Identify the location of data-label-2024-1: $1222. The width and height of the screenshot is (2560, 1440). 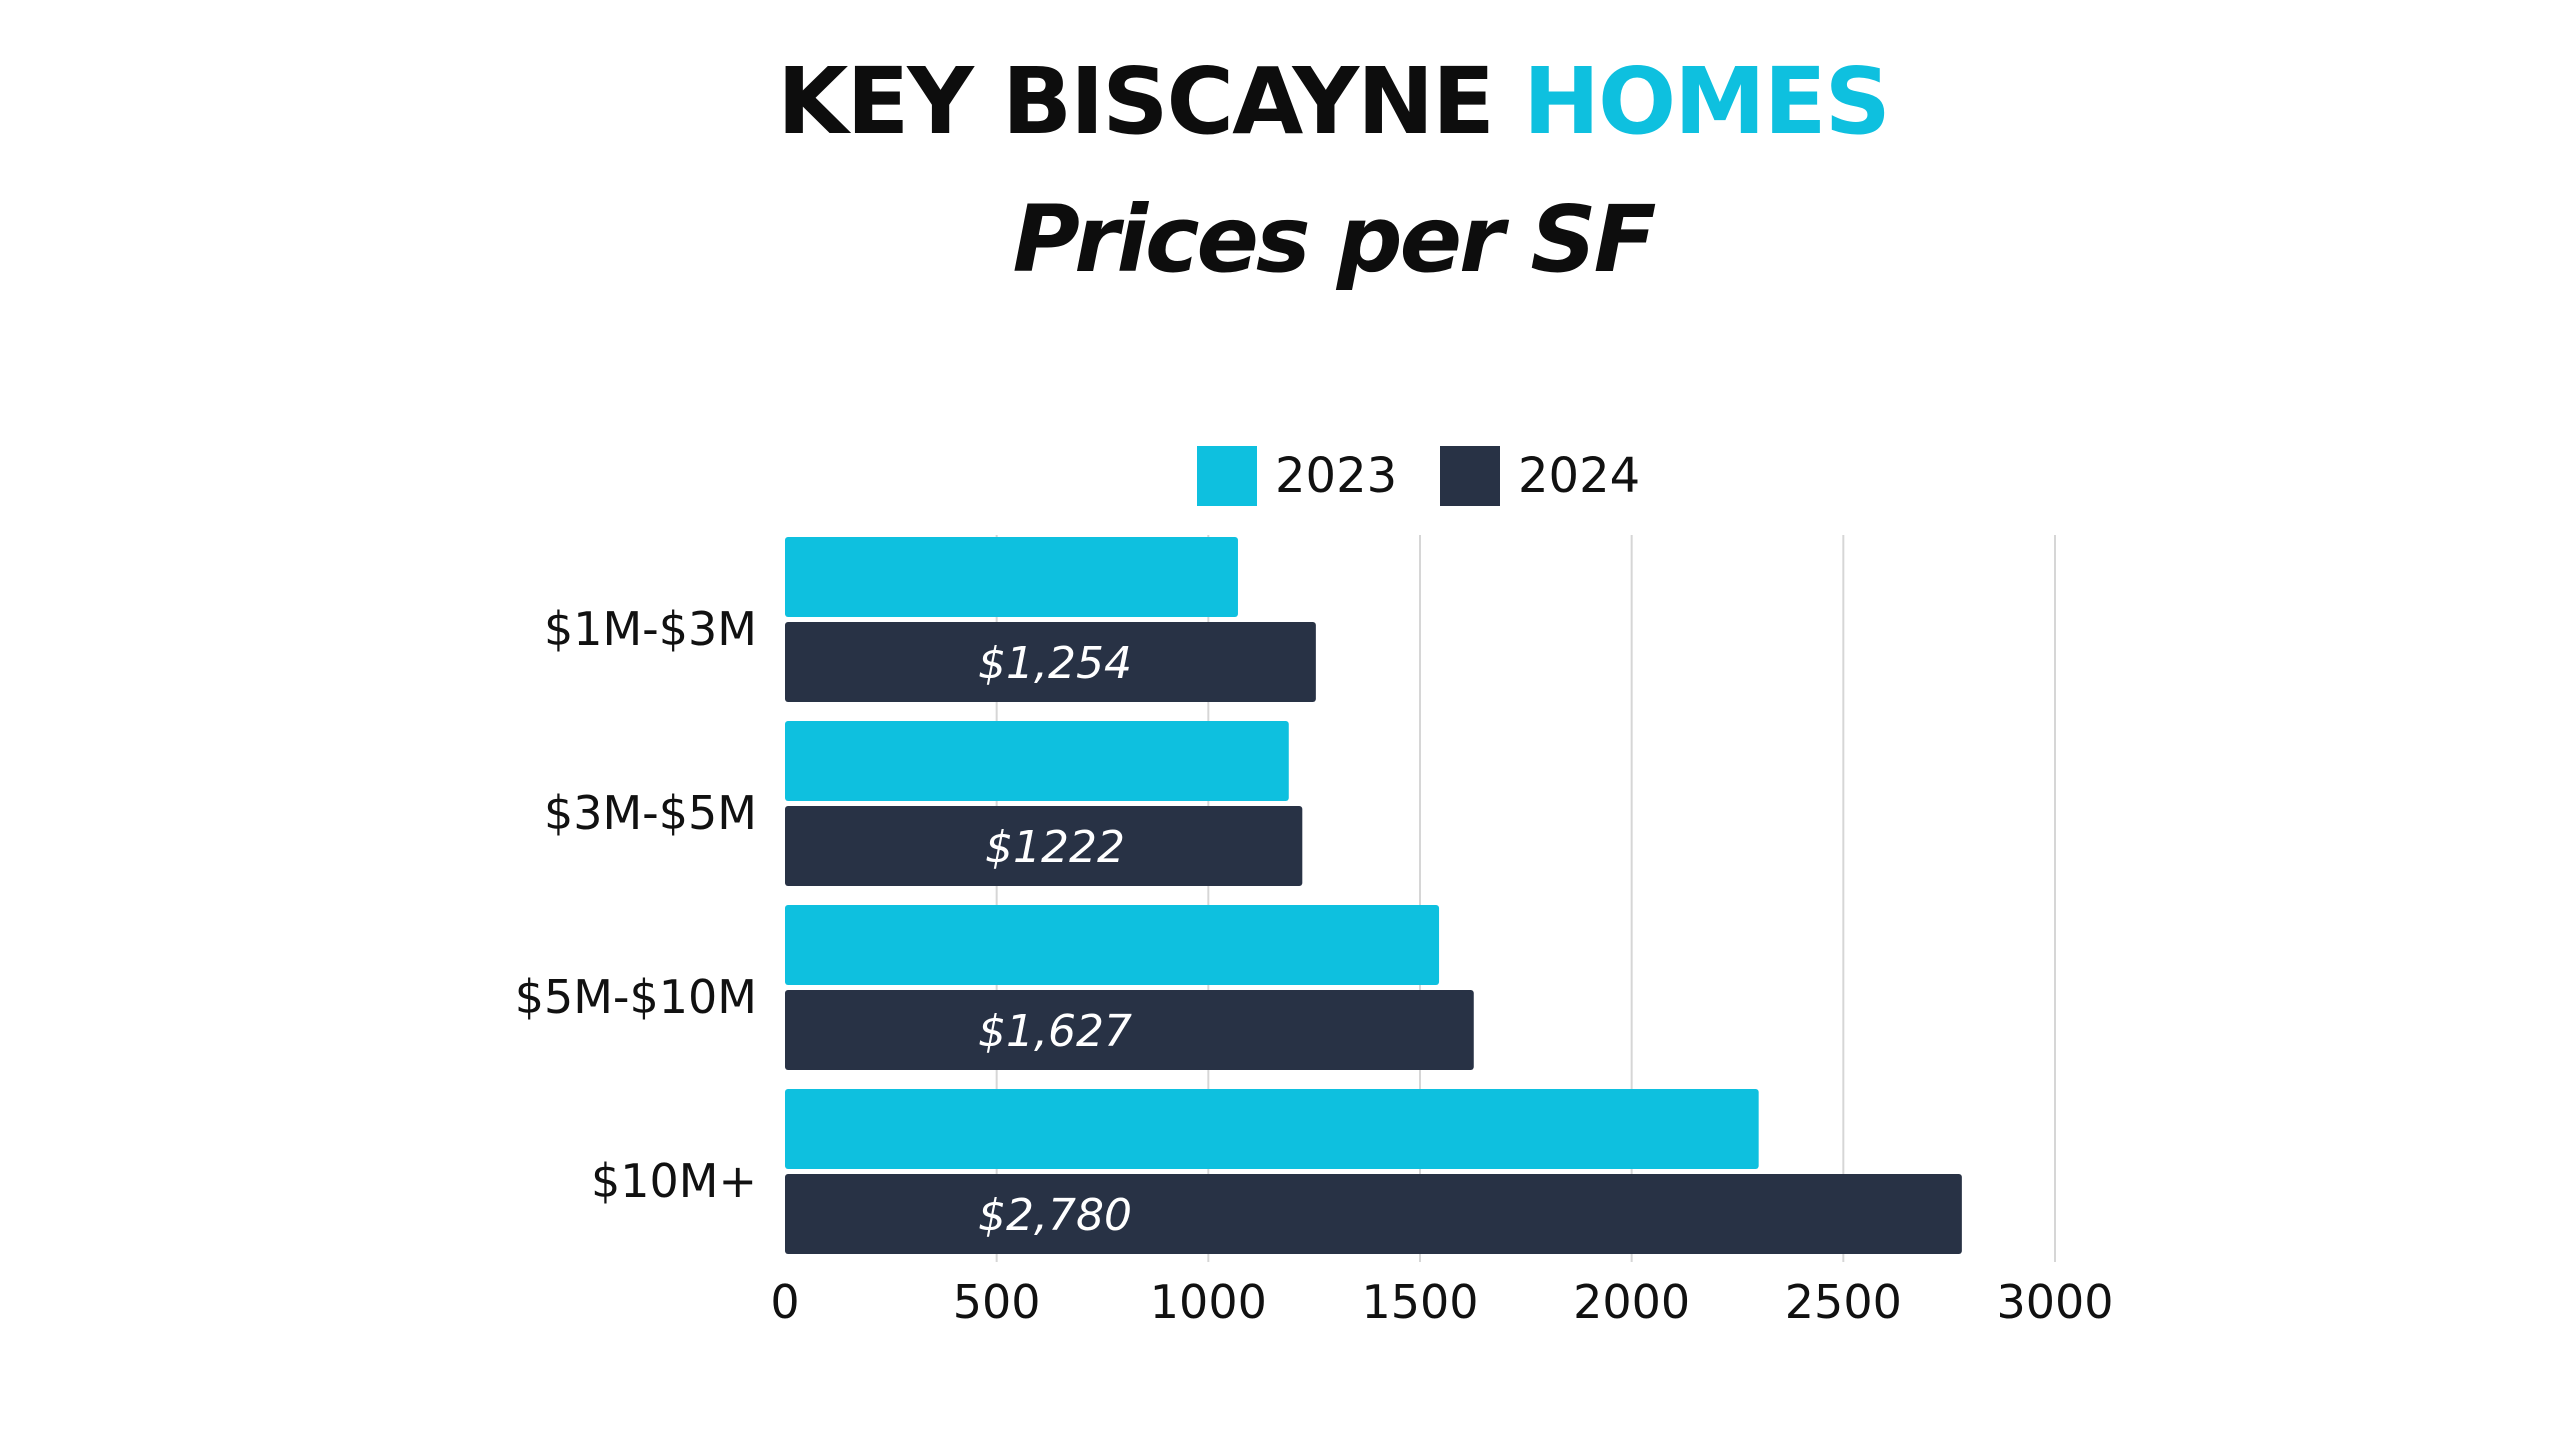
(1055, 847).